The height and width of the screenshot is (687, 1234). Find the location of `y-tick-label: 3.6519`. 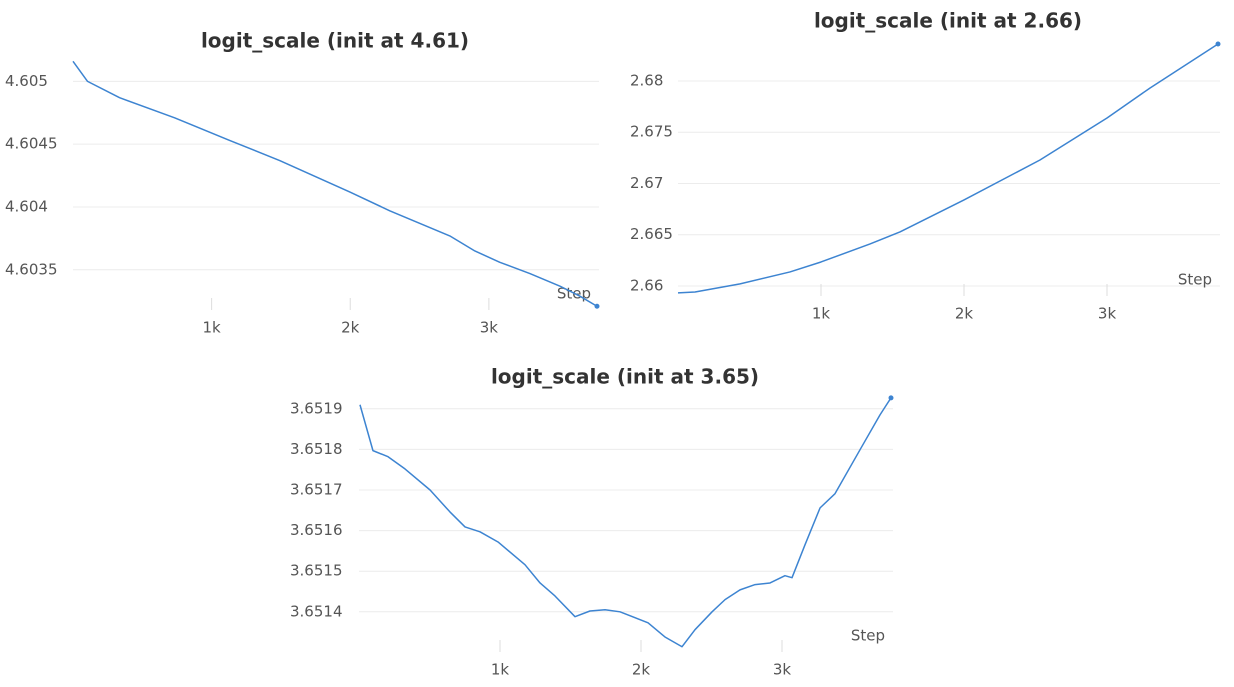

y-tick-label: 3.6519 is located at coordinates (316, 408).